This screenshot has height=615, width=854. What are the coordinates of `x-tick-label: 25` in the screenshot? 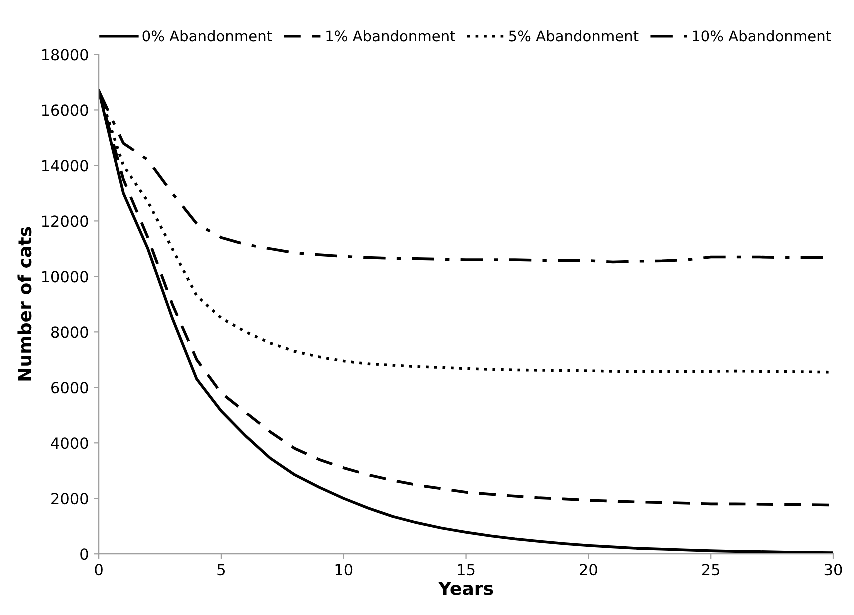 It's located at (711, 570).